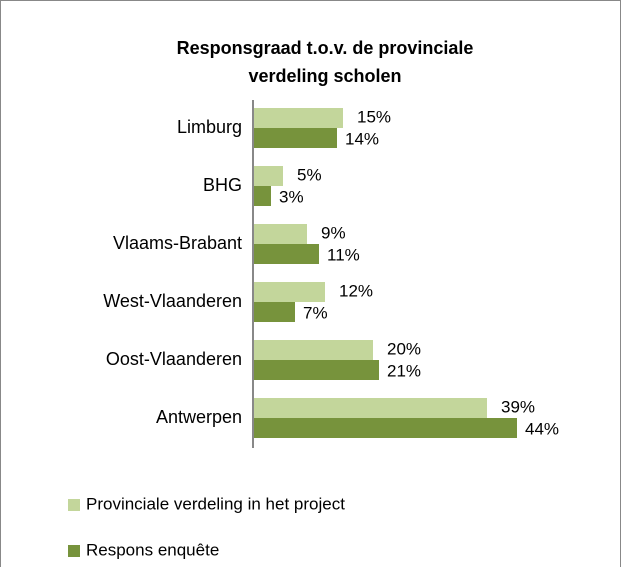 This screenshot has height=567, width=621. I want to click on data-label: 7%, so click(315, 312).